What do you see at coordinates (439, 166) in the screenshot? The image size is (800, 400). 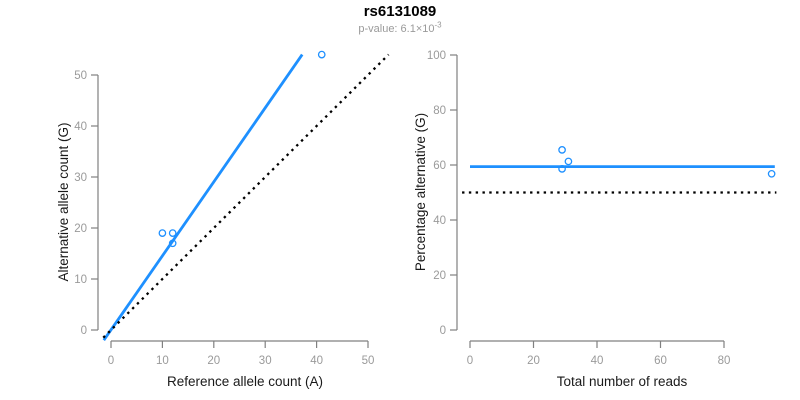 I see `y-tick-label: 60` at bounding box center [439, 166].